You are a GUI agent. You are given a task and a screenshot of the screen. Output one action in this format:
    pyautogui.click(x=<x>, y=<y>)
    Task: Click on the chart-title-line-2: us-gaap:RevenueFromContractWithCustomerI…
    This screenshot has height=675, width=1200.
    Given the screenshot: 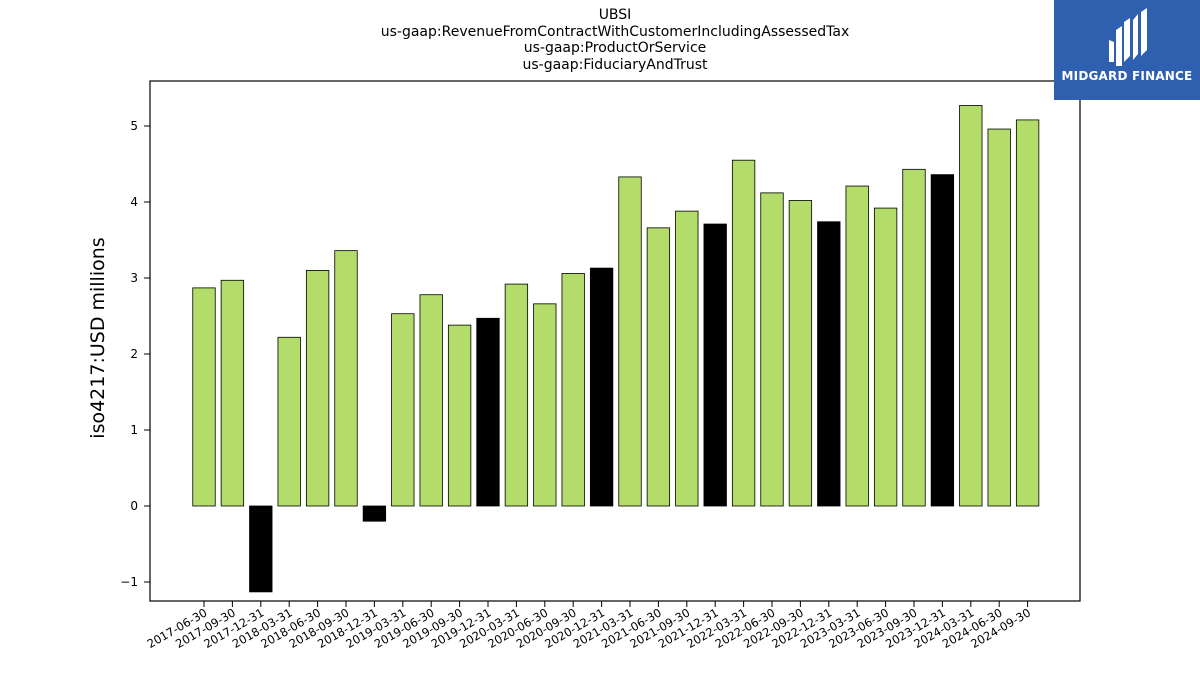 What is the action you would take?
    pyautogui.click(x=615, y=31)
    